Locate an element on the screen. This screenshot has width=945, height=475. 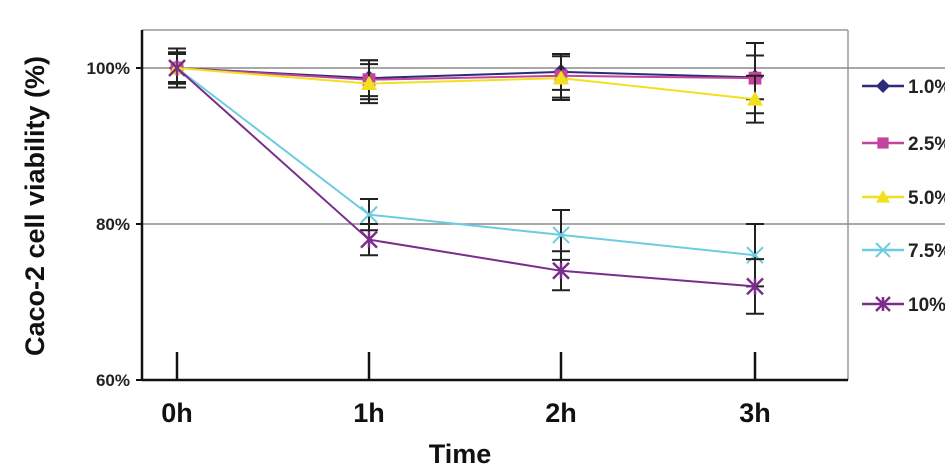
diamond-marker is located at coordinates (883, 86).